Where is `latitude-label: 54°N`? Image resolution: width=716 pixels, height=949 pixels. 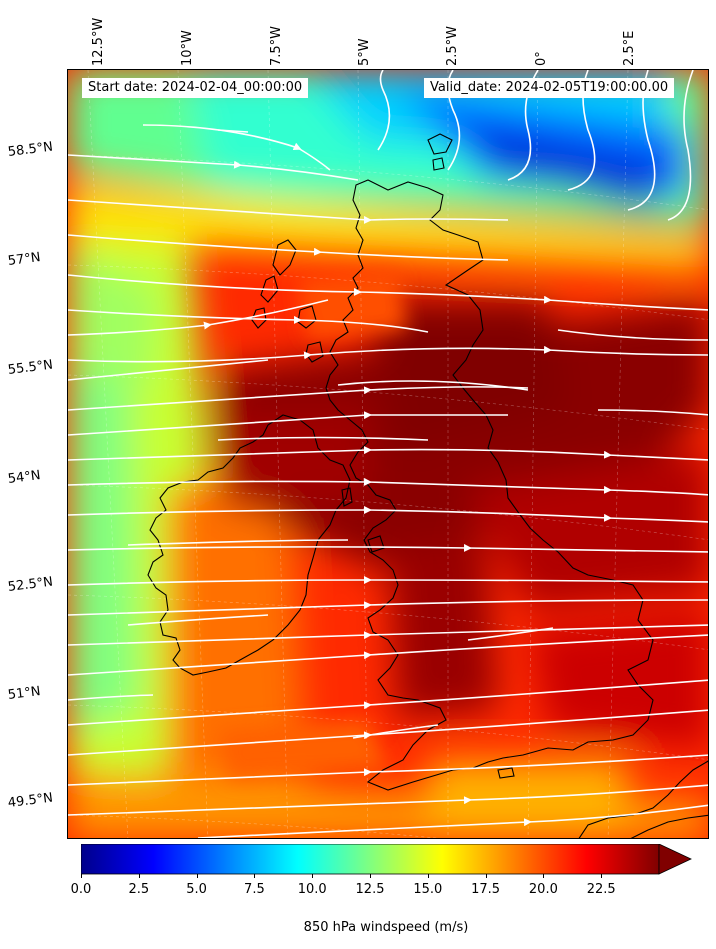 latitude-label: 54°N is located at coordinates (24, 477).